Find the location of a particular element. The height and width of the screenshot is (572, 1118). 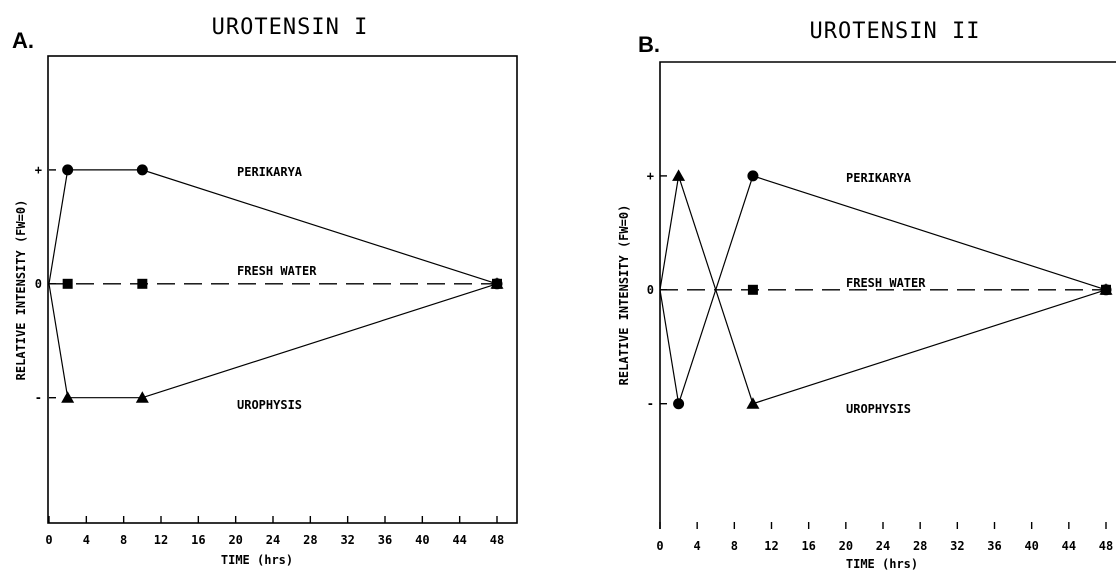

panel-a-label-perikarya: PERIKARYA is located at coordinates (270, 172).